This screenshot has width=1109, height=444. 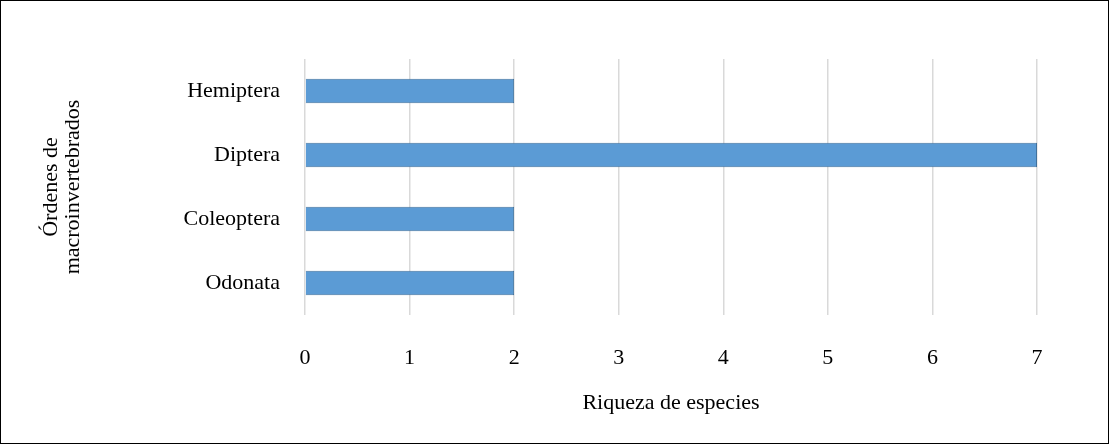 I want to click on x-tick-label: 0, so click(x=305, y=356).